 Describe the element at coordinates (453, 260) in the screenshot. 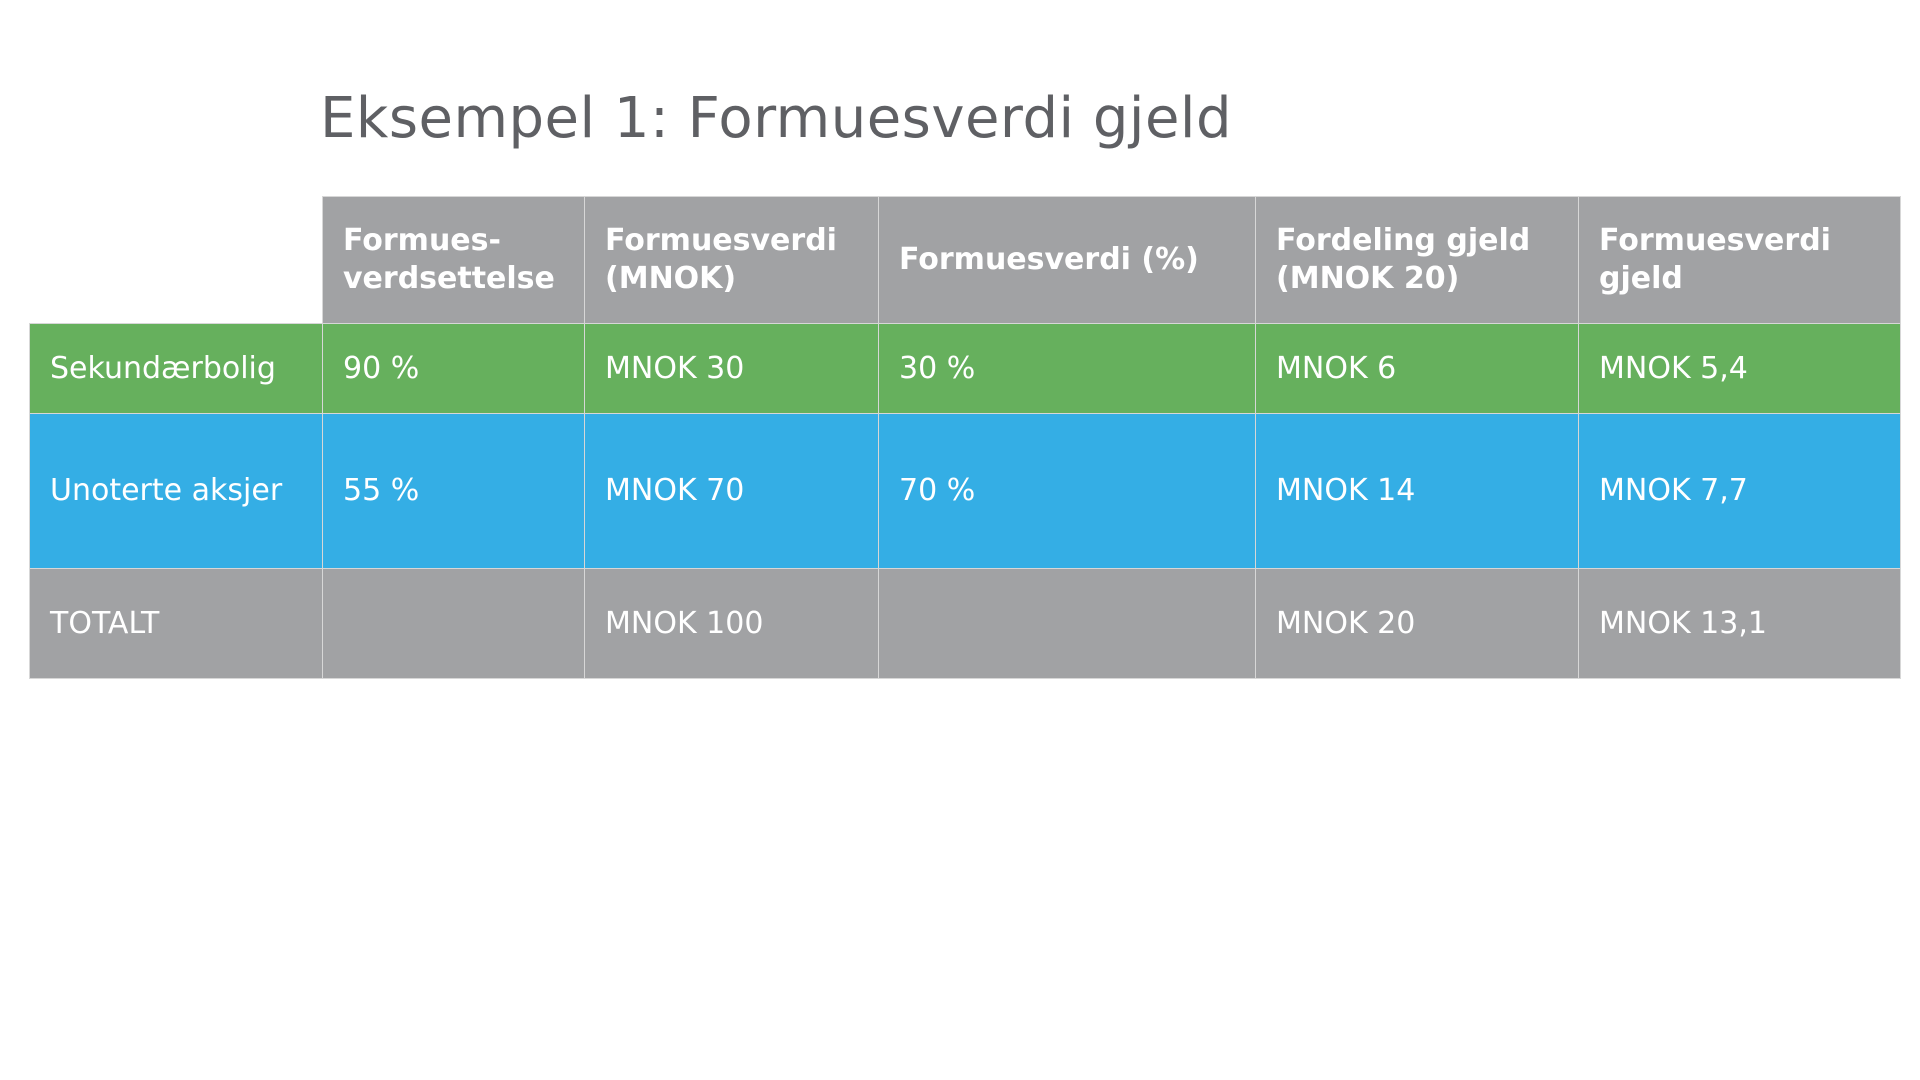

I see `header-cell-verdsettelse: Formues- verdsettelse` at that location.